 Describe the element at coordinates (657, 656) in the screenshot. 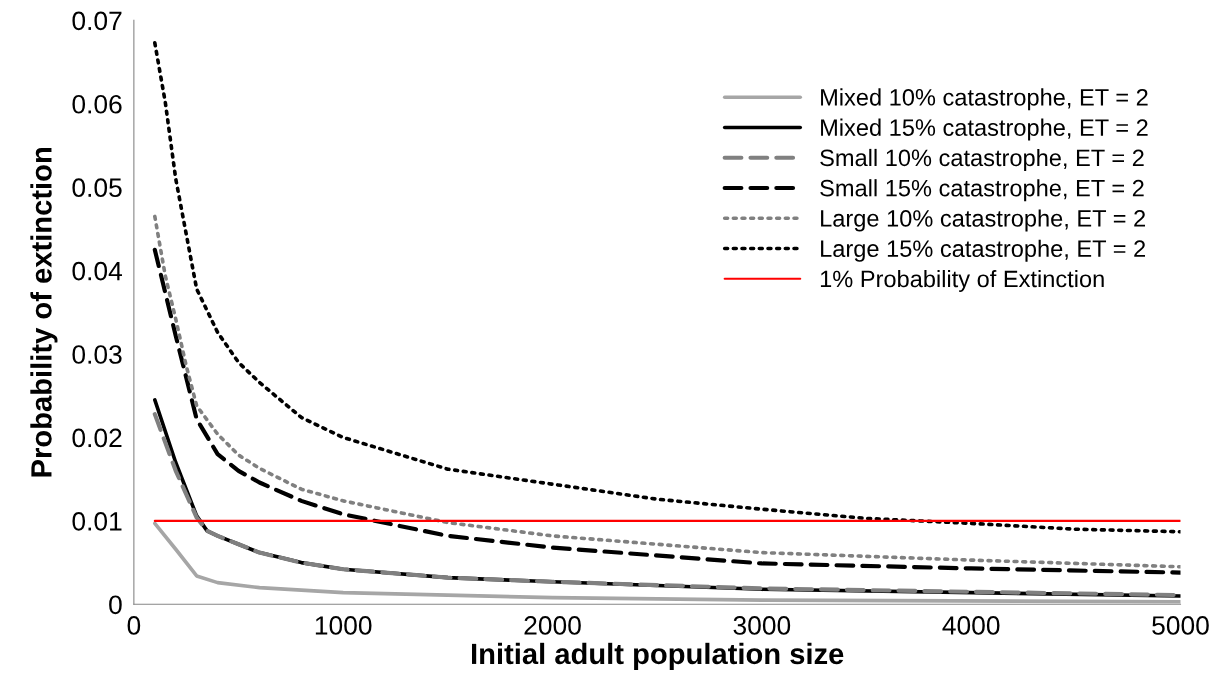

I see `x-axis-title: Initial adult population size` at that location.